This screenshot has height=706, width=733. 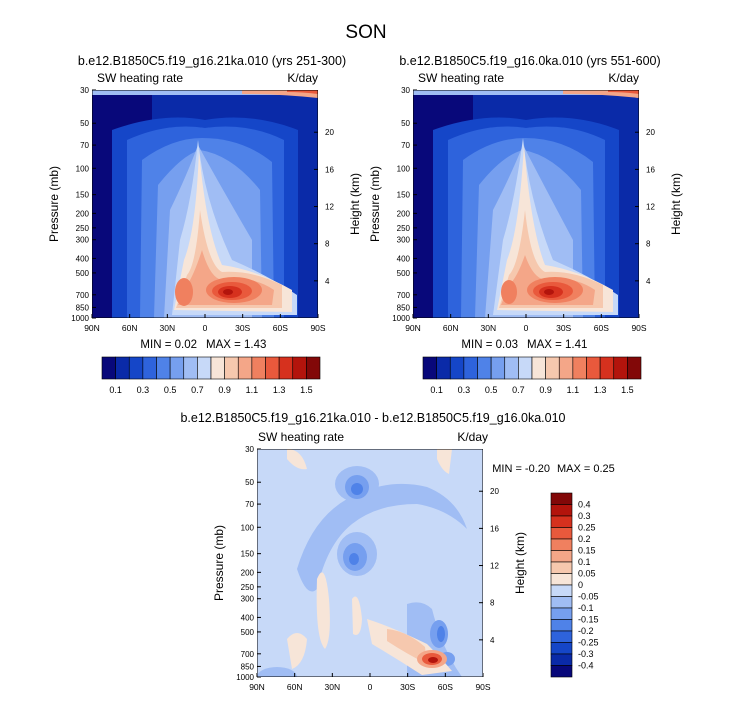 What do you see at coordinates (84, 123) in the screenshot?
I see `panel-1-ytick-label: 50` at bounding box center [84, 123].